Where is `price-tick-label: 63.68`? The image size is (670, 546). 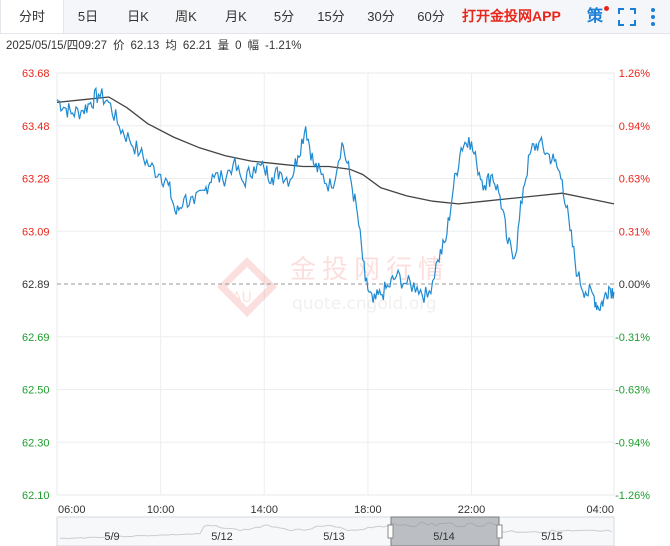 price-tick-label: 63.68 is located at coordinates (36, 74).